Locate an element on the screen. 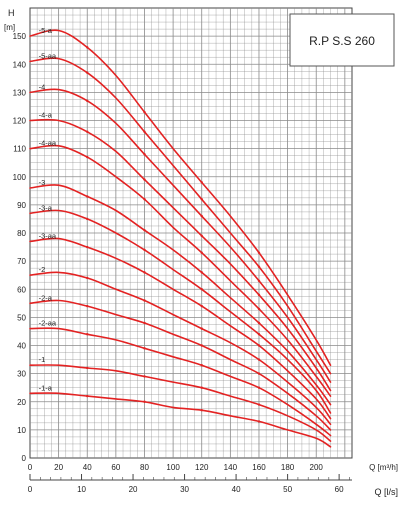  y-tick-label: 10 is located at coordinates (21, 430).